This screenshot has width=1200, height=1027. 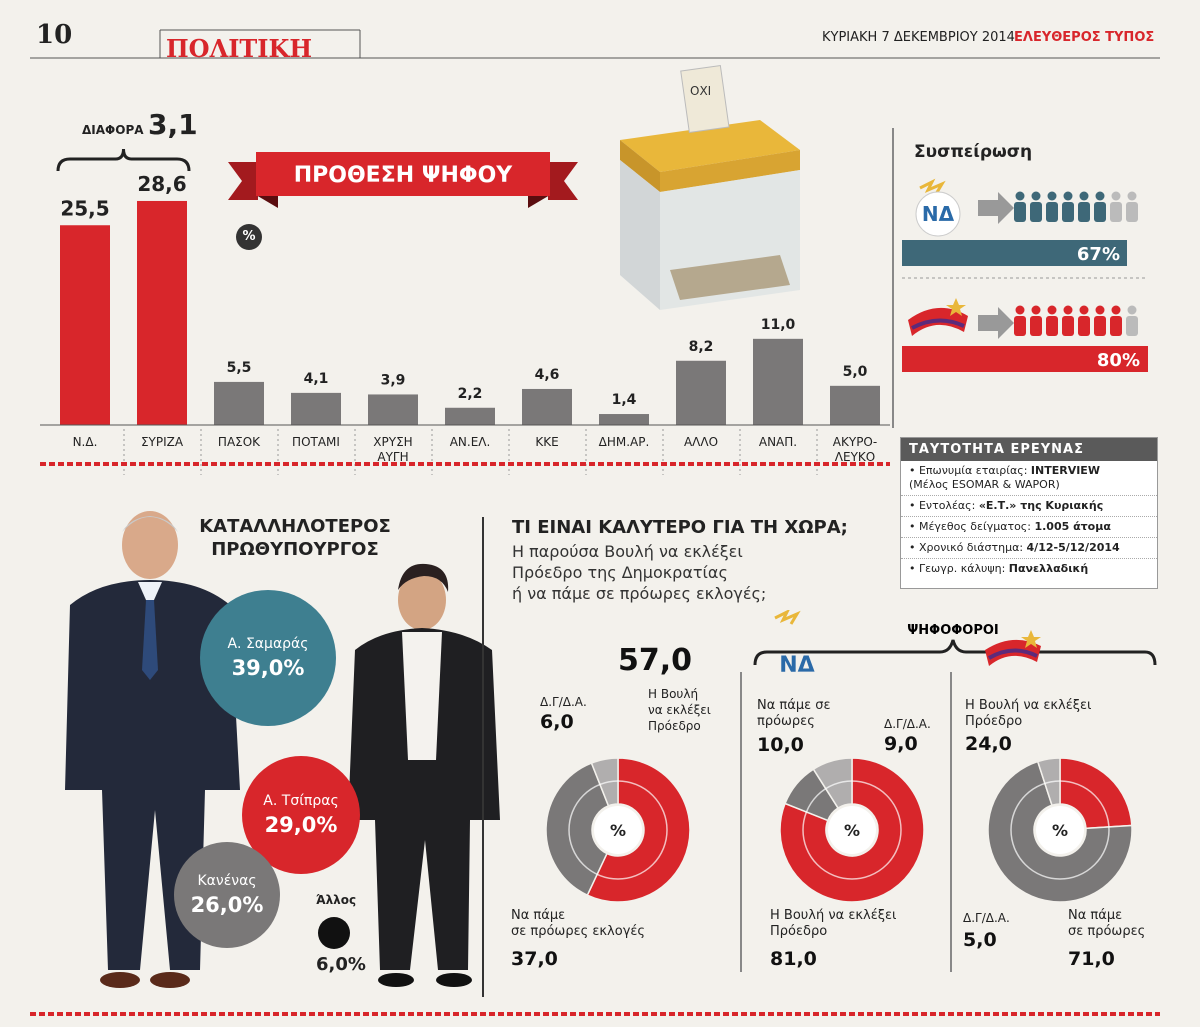 I want to click on other-value: 6,0%, so click(x=341, y=964).